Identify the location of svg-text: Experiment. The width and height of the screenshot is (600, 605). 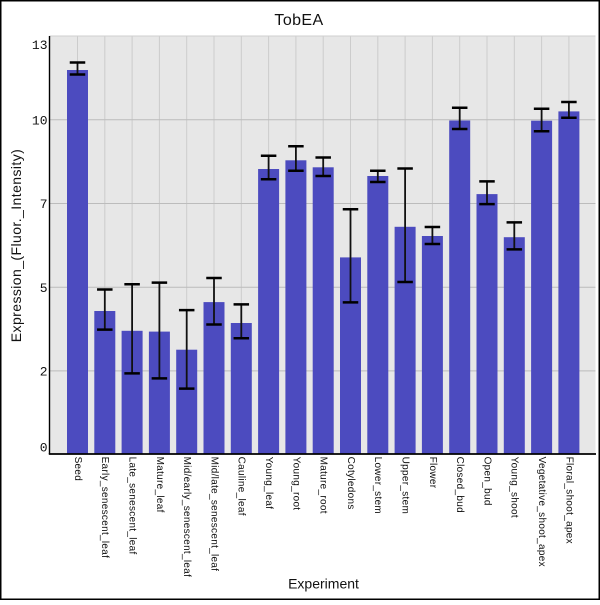
(323, 584).